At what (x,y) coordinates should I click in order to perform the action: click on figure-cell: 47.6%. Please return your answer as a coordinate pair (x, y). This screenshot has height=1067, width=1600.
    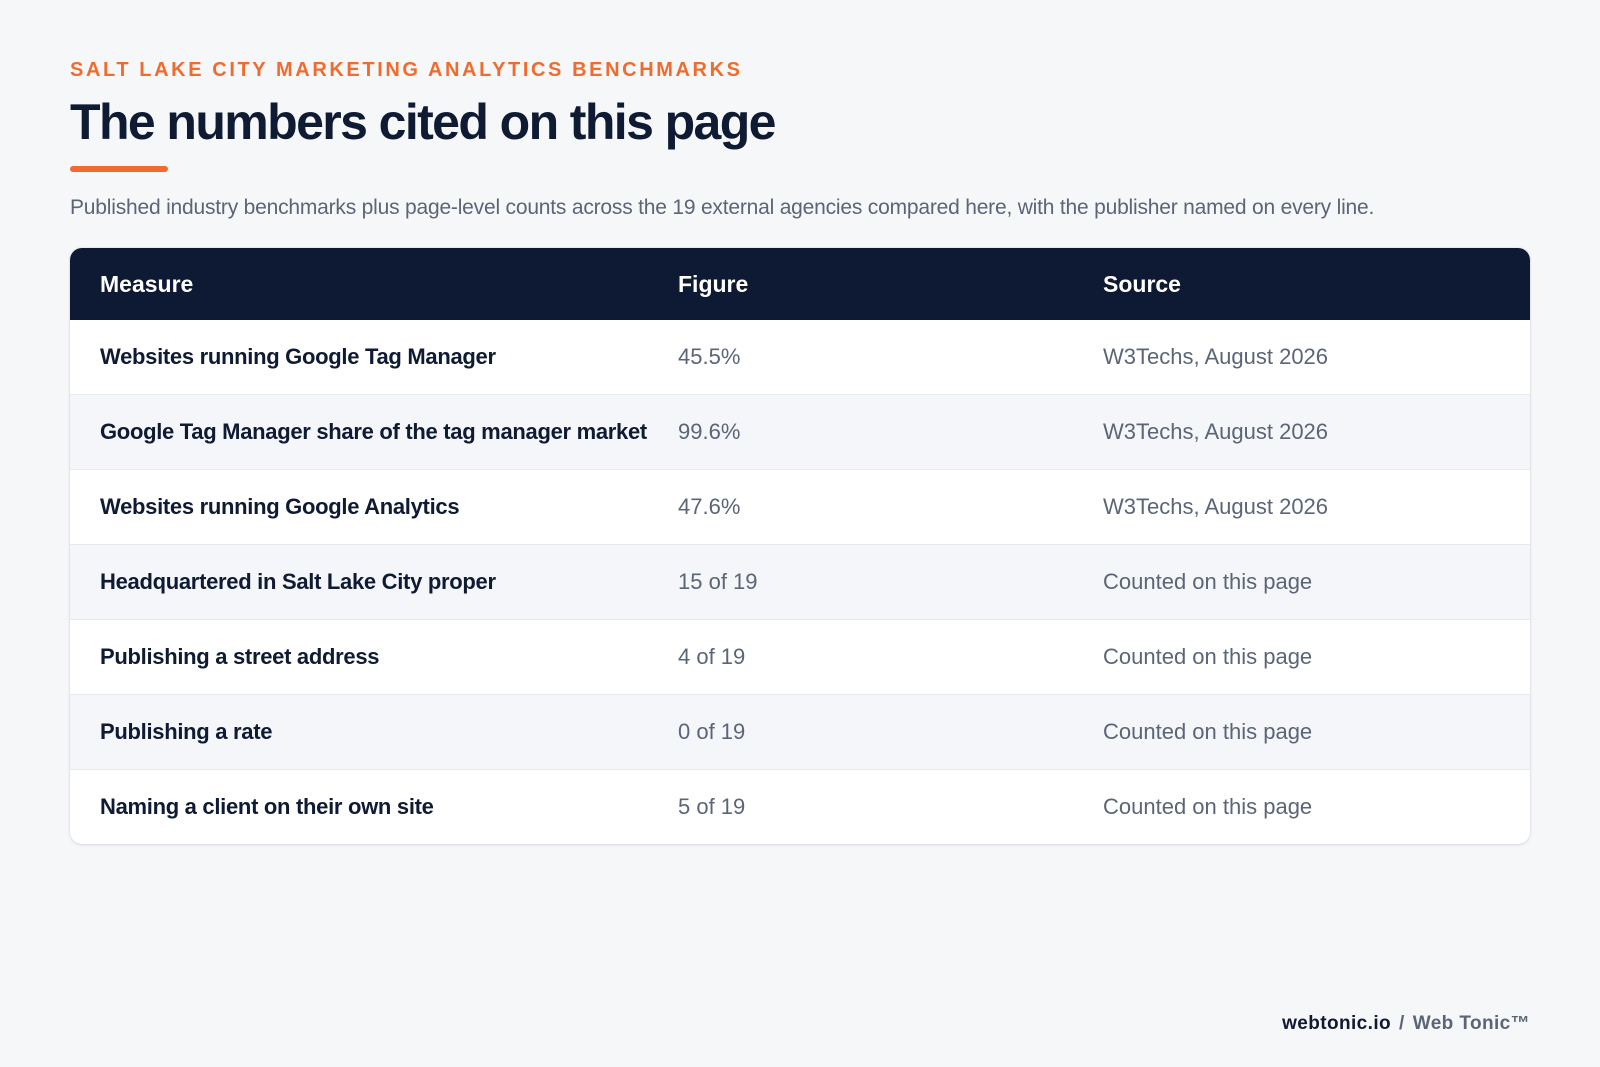
    Looking at the image, I should click on (709, 506).